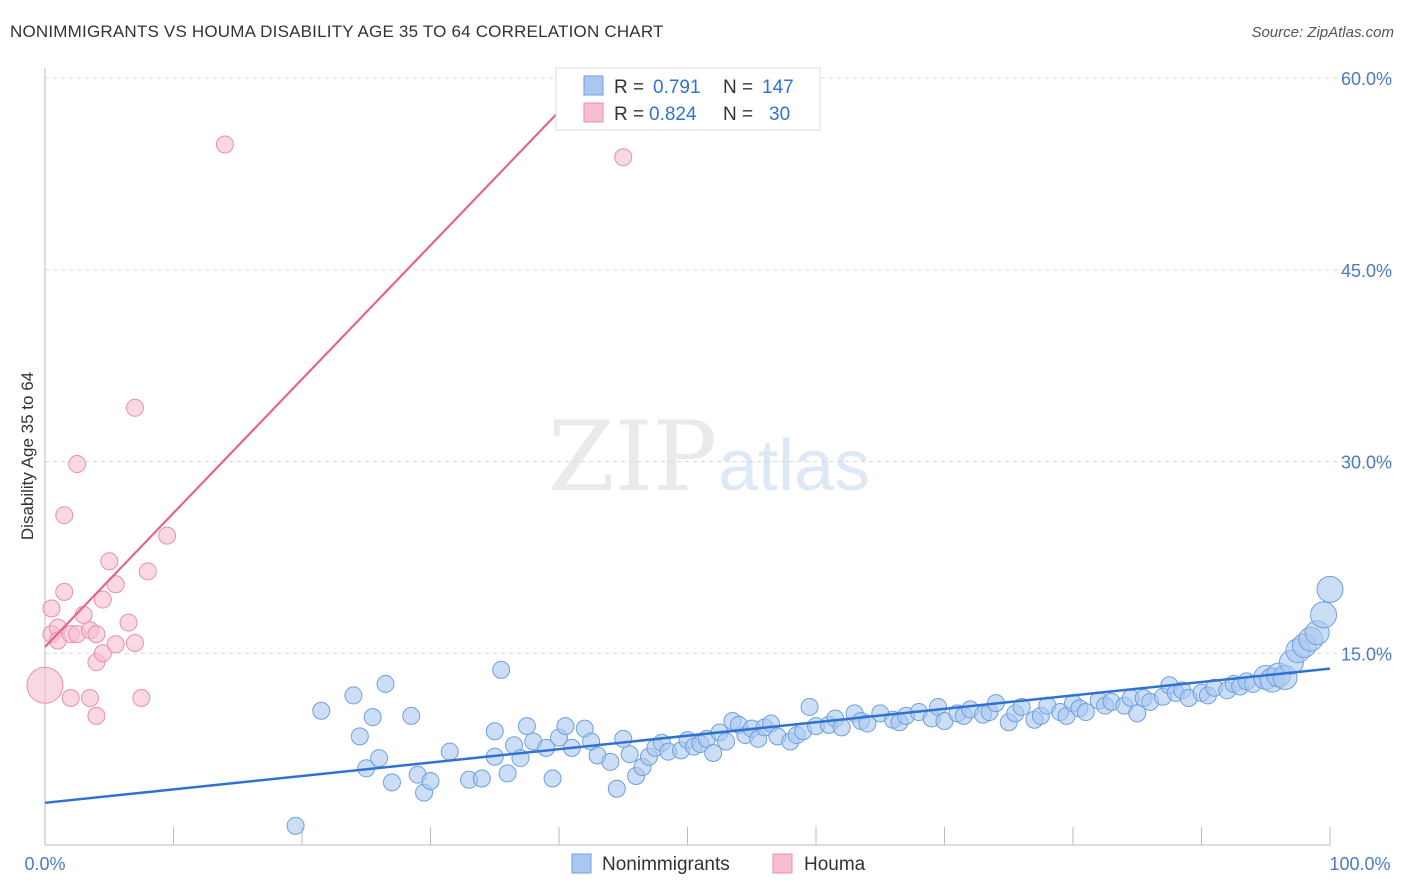  I want to click on series-legend: Nonimmigrants Houma, so click(718, 864).